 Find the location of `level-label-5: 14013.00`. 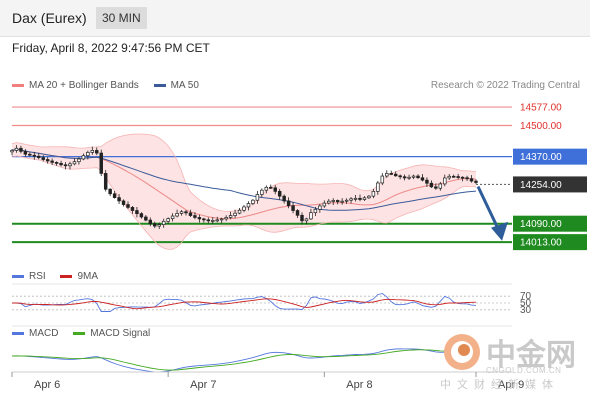

level-label-5: 14013.00 is located at coordinates (541, 243).